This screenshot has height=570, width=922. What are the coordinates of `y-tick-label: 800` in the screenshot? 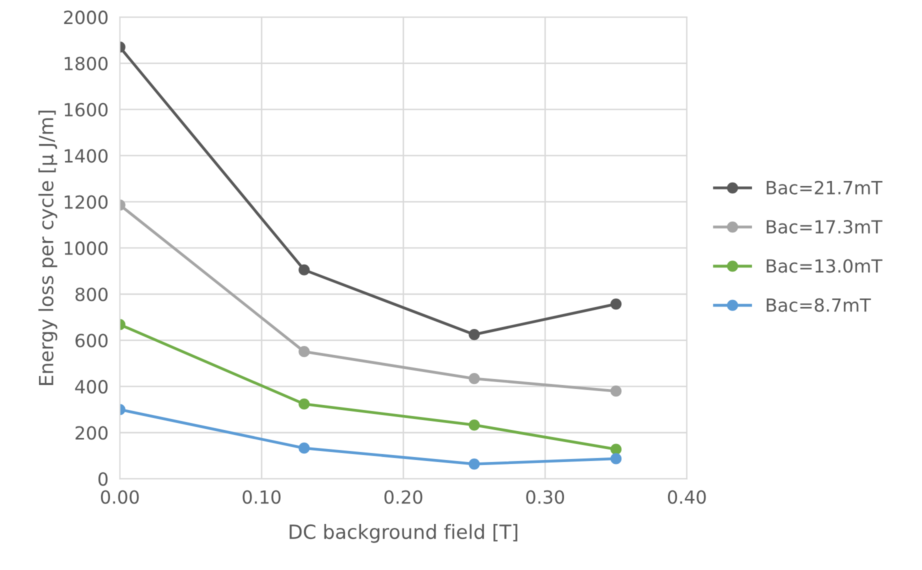 It's located at (92, 295).